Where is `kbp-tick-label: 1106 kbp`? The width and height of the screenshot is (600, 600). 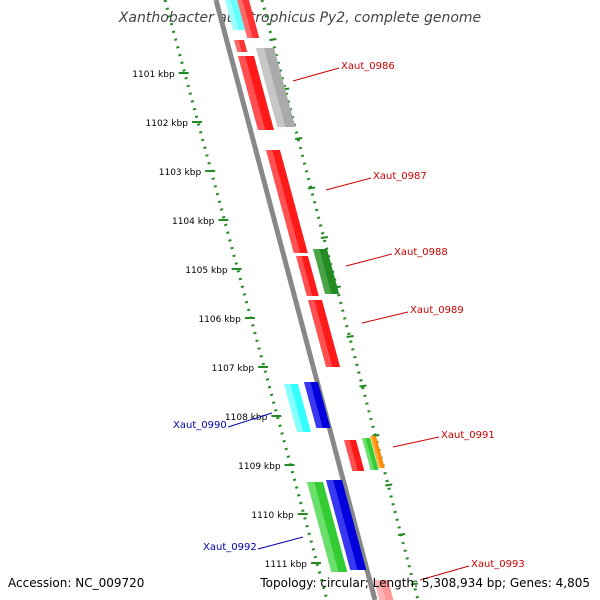
kbp-tick-label: 1106 kbp is located at coordinates (219, 320).